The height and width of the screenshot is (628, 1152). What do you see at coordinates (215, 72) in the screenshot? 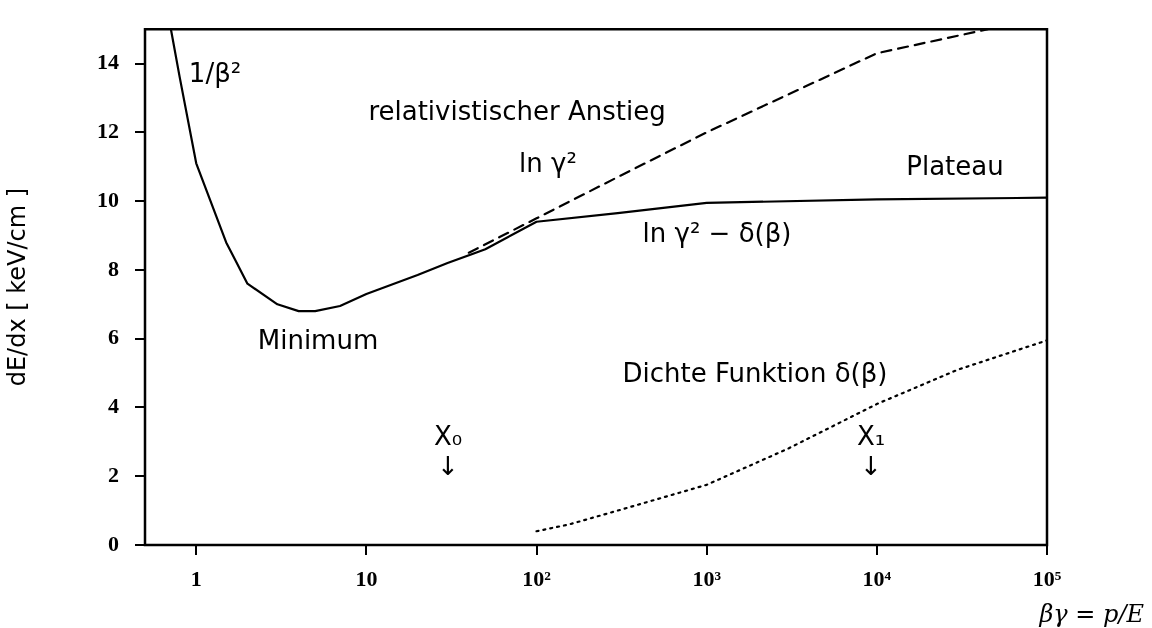
I see `annotation: 1/β²` at bounding box center [215, 72].